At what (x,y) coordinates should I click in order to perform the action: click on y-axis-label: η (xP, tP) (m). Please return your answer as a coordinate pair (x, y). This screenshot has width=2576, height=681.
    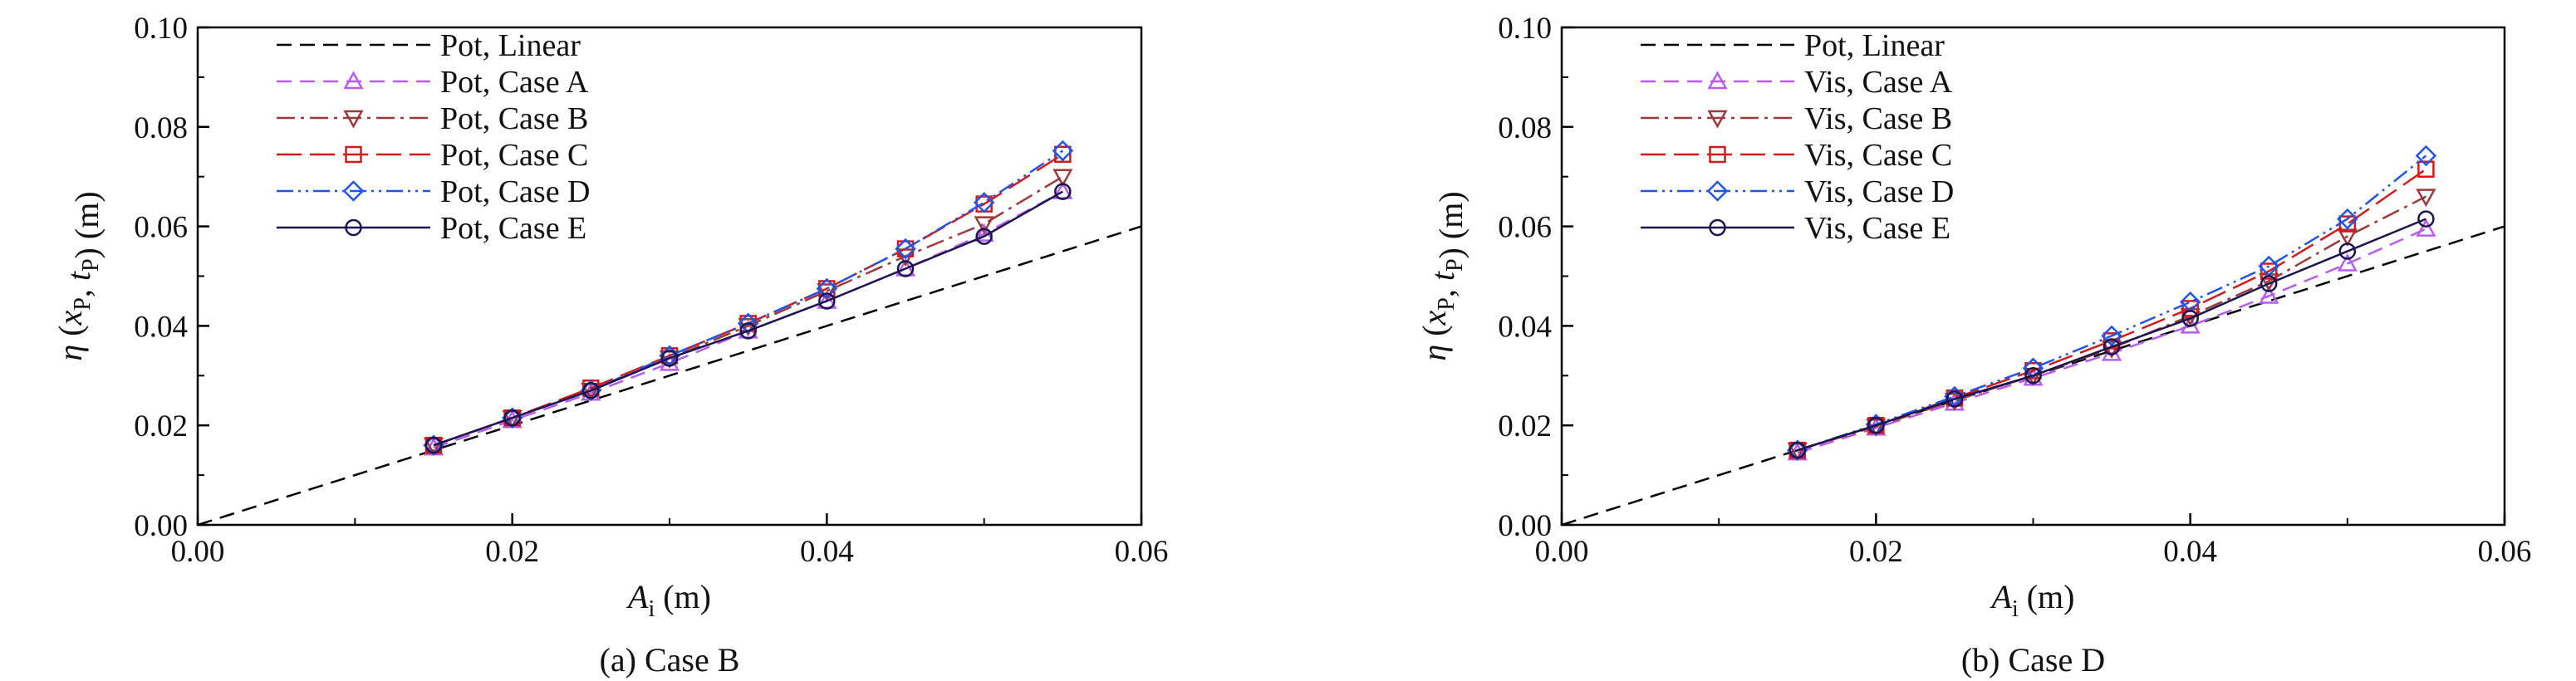
    Looking at the image, I should click on (78, 275).